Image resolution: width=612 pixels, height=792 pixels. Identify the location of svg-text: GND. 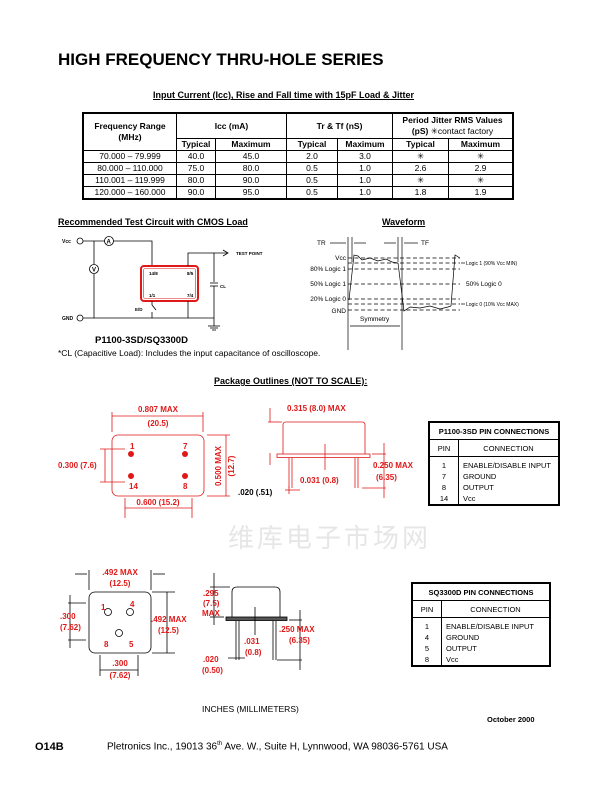
(339, 311).